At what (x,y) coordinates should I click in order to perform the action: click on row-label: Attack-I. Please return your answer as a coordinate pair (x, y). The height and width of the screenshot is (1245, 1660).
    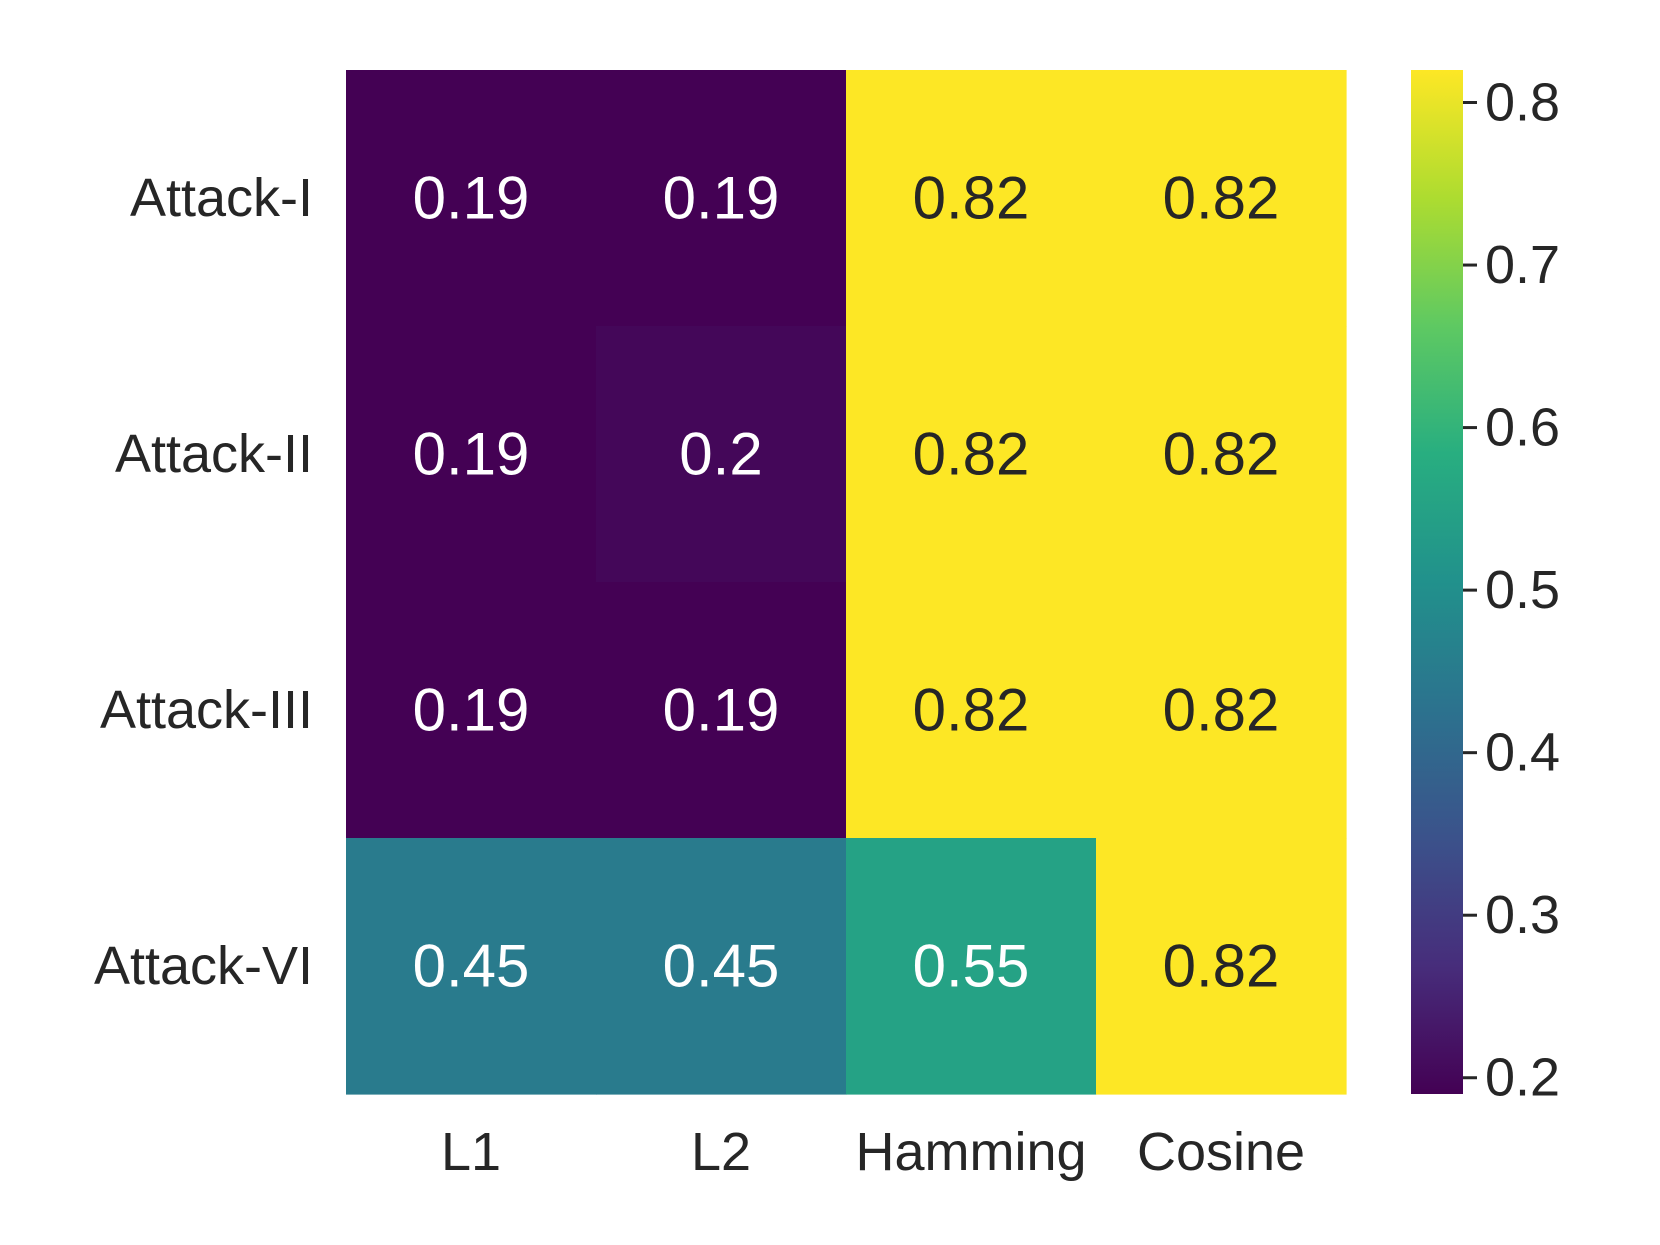
    Looking at the image, I should click on (221, 198).